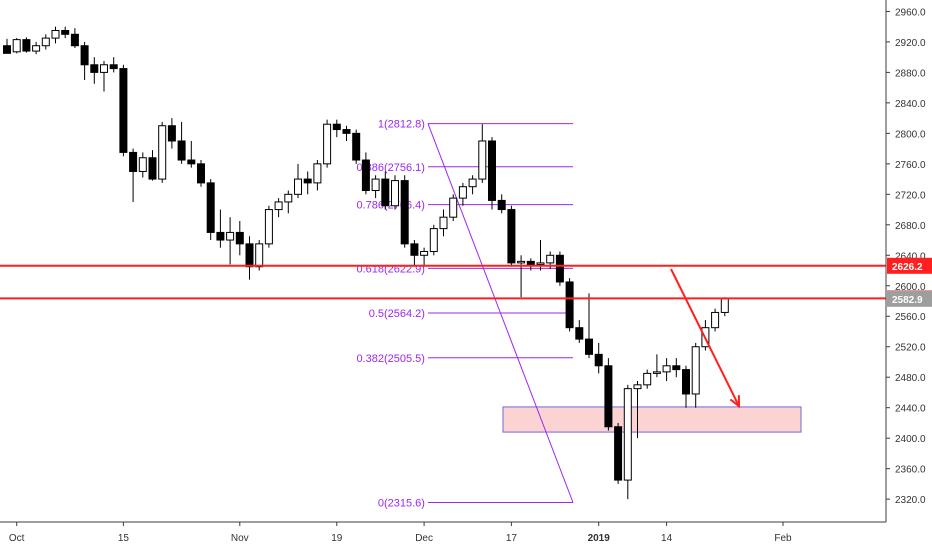  I want to click on arrow-shaft, so click(705, 337).